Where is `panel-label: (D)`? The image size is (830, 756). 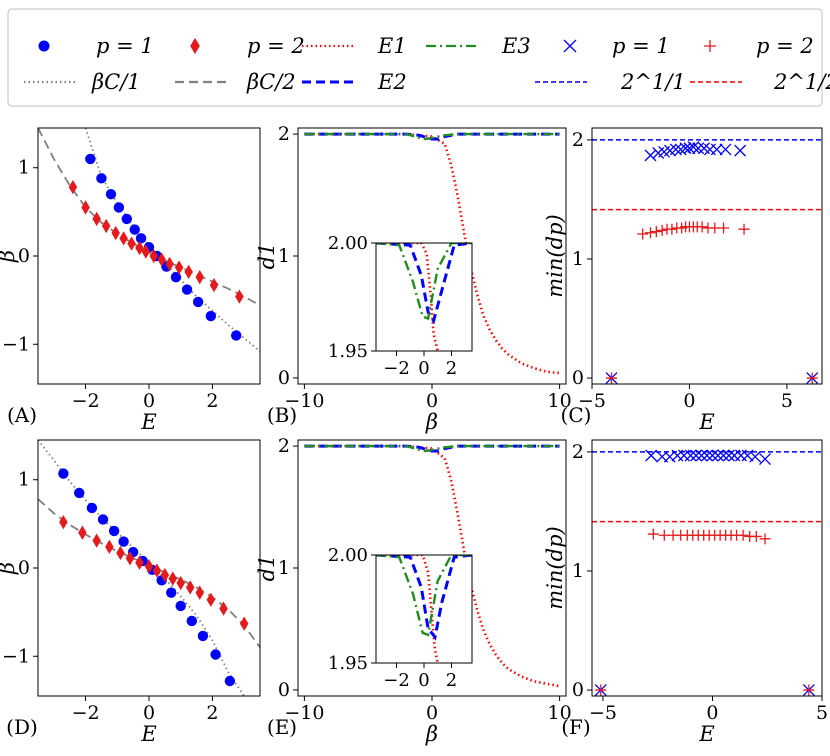 panel-label: (D) is located at coordinates (22, 727).